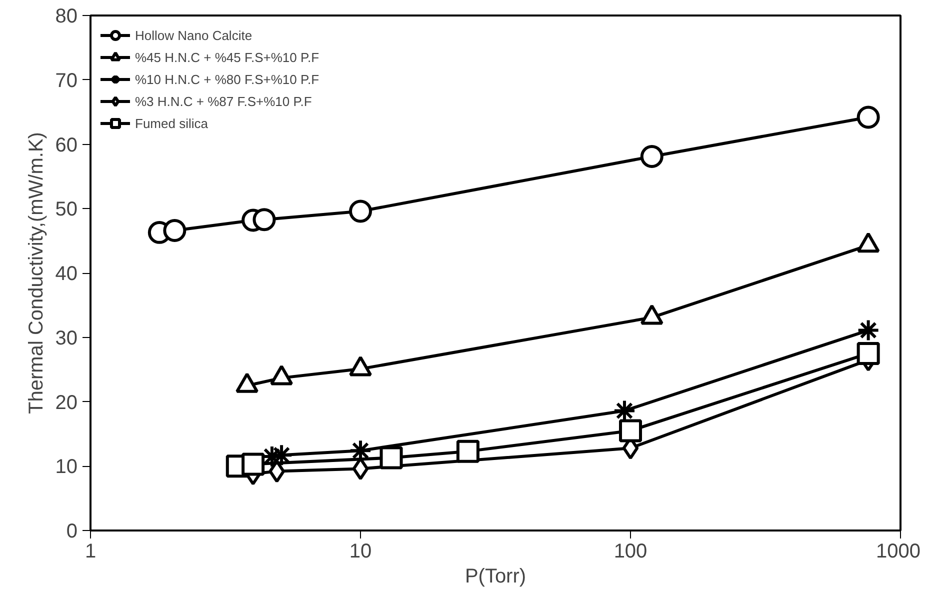  I want to click on y-tick-label: 50, so click(66, 209).